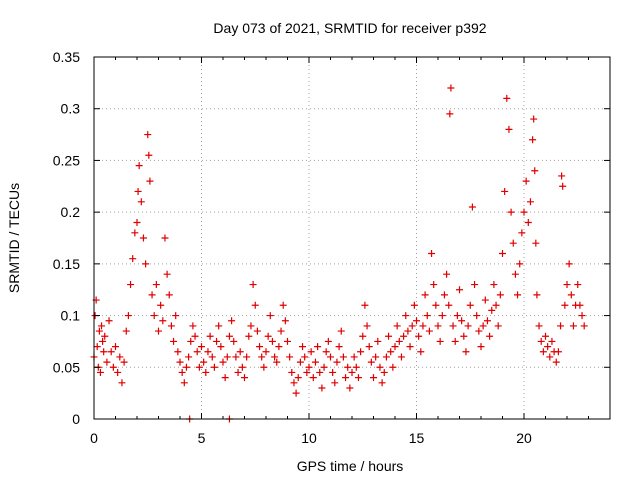 The image size is (640, 480). Describe the element at coordinates (71, 109) in the screenshot. I see `y-tick-label: 0.3` at that location.